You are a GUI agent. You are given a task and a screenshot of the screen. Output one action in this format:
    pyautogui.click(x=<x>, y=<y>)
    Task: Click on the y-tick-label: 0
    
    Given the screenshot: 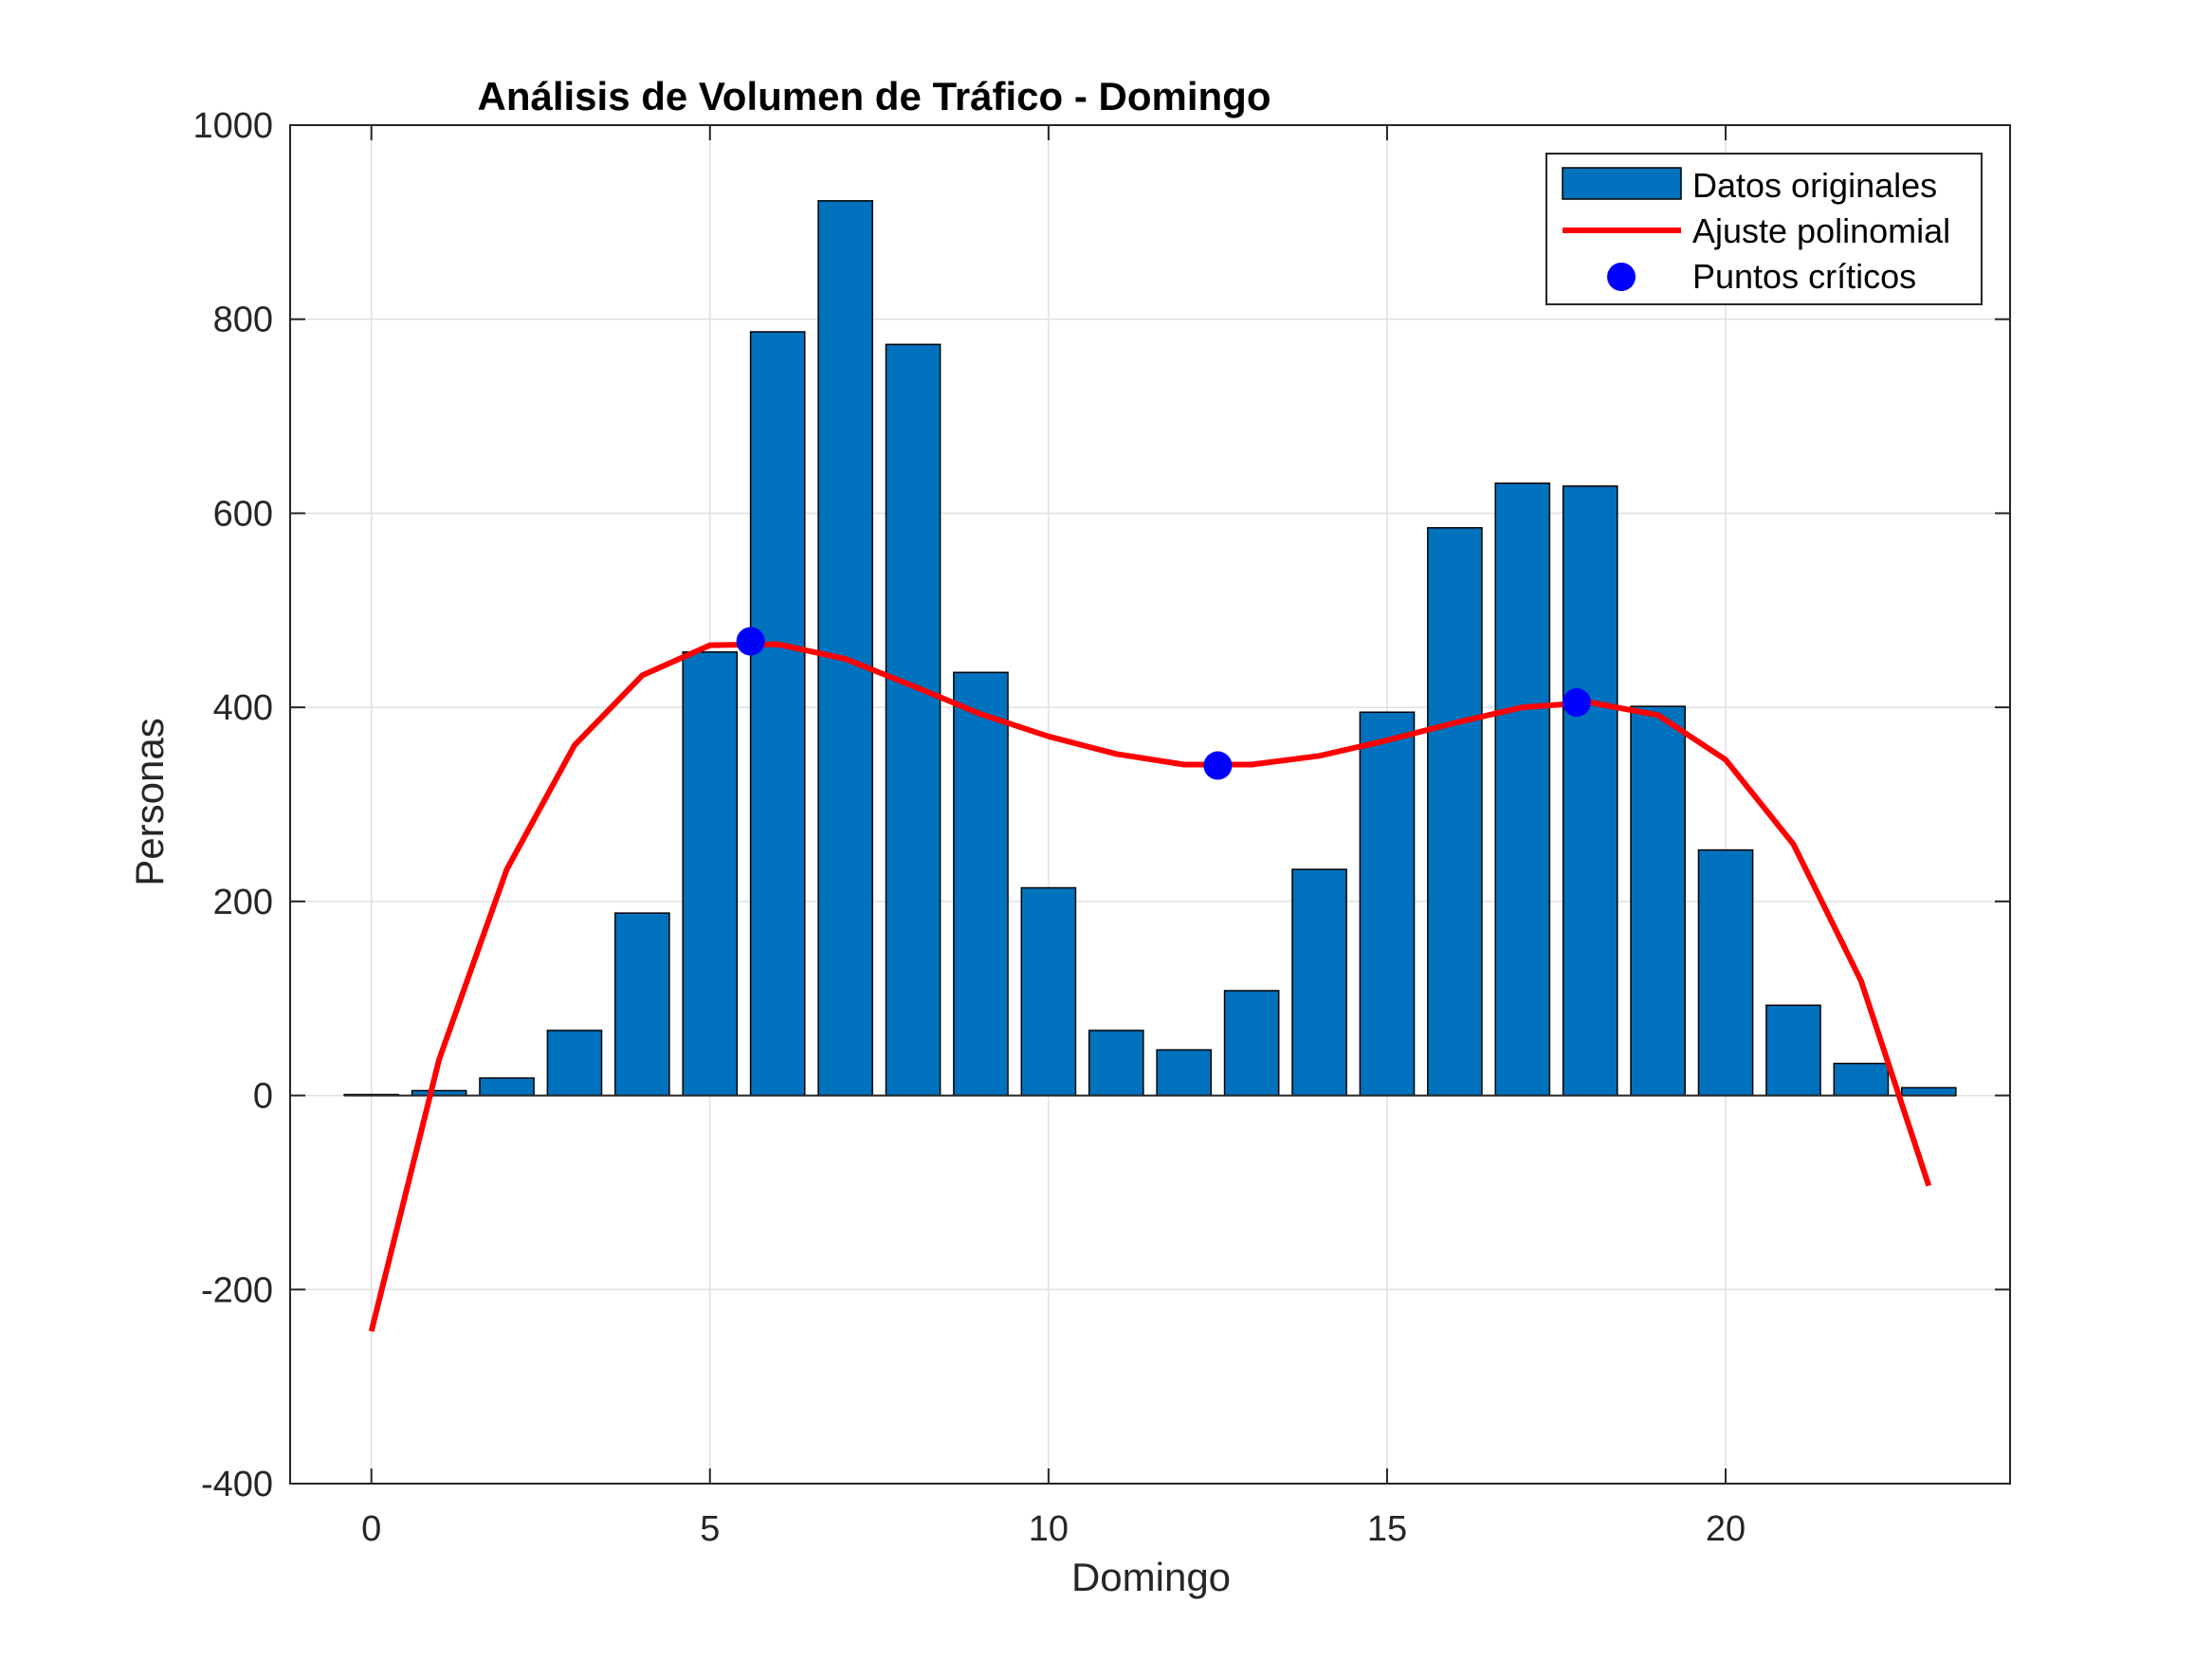 What is the action you would take?
    pyautogui.click(x=263, y=1097)
    